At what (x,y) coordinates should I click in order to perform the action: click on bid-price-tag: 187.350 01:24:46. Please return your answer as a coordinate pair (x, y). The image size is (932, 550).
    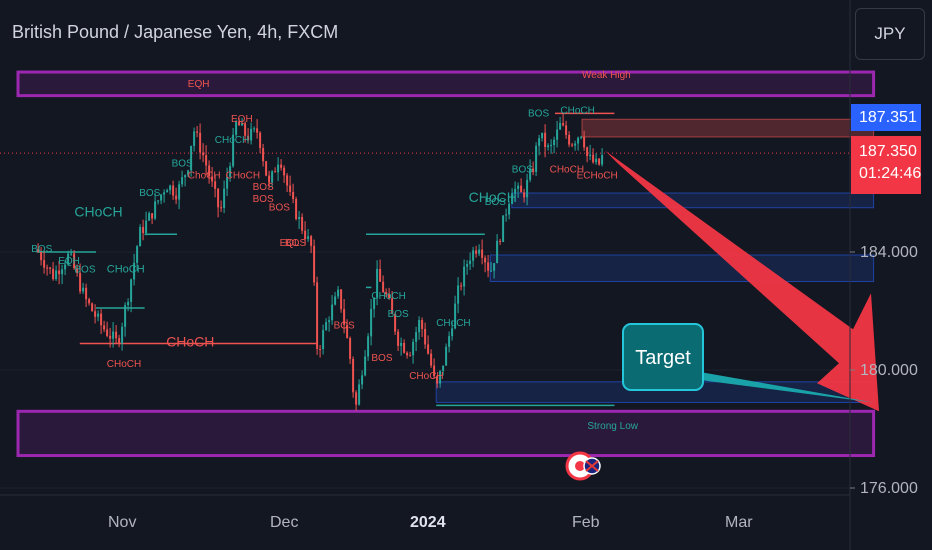
    Looking at the image, I should click on (886, 165).